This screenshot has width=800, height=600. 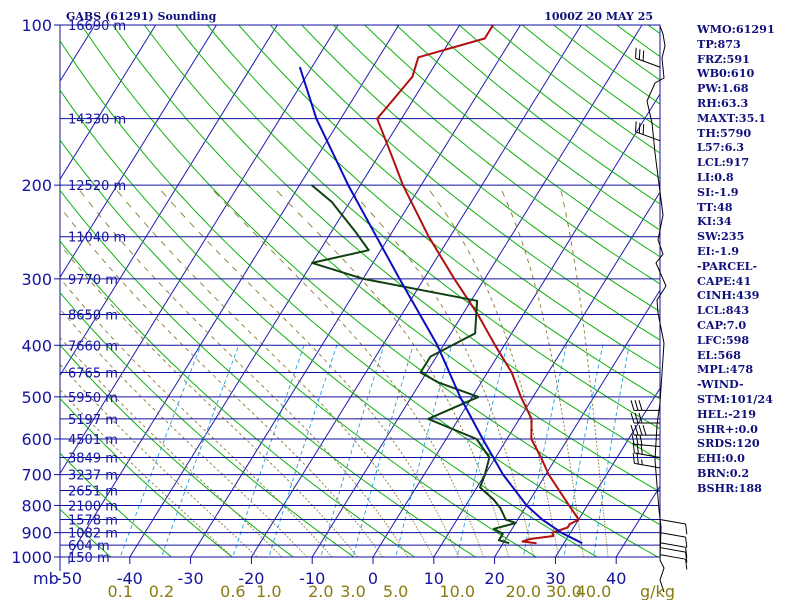 What do you see at coordinates (36, 345) in the screenshot?
I see `pressure-tick-label: 400` at bounding box center [36, 345].